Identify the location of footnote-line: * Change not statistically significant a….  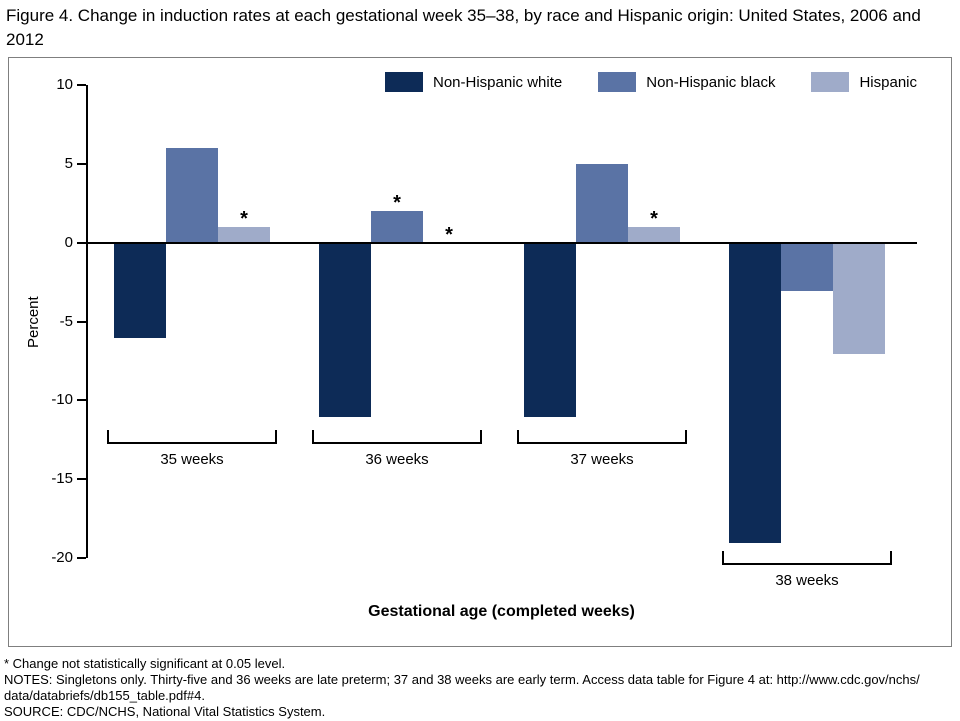
(145, 663).